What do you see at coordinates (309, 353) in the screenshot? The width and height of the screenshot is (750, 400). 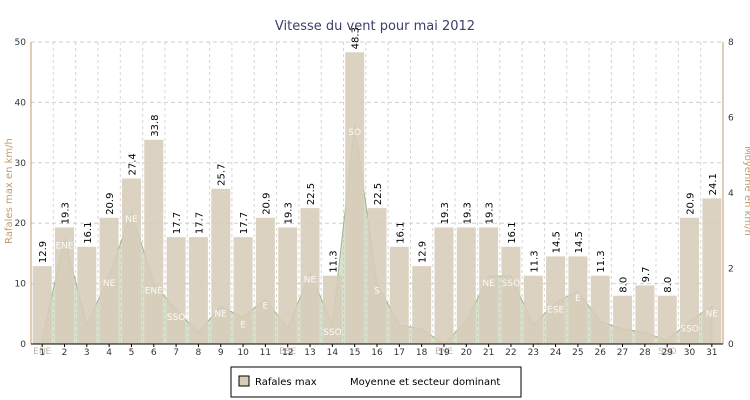 I see `x-tick-label: 13` at bounding box center [309, 353].